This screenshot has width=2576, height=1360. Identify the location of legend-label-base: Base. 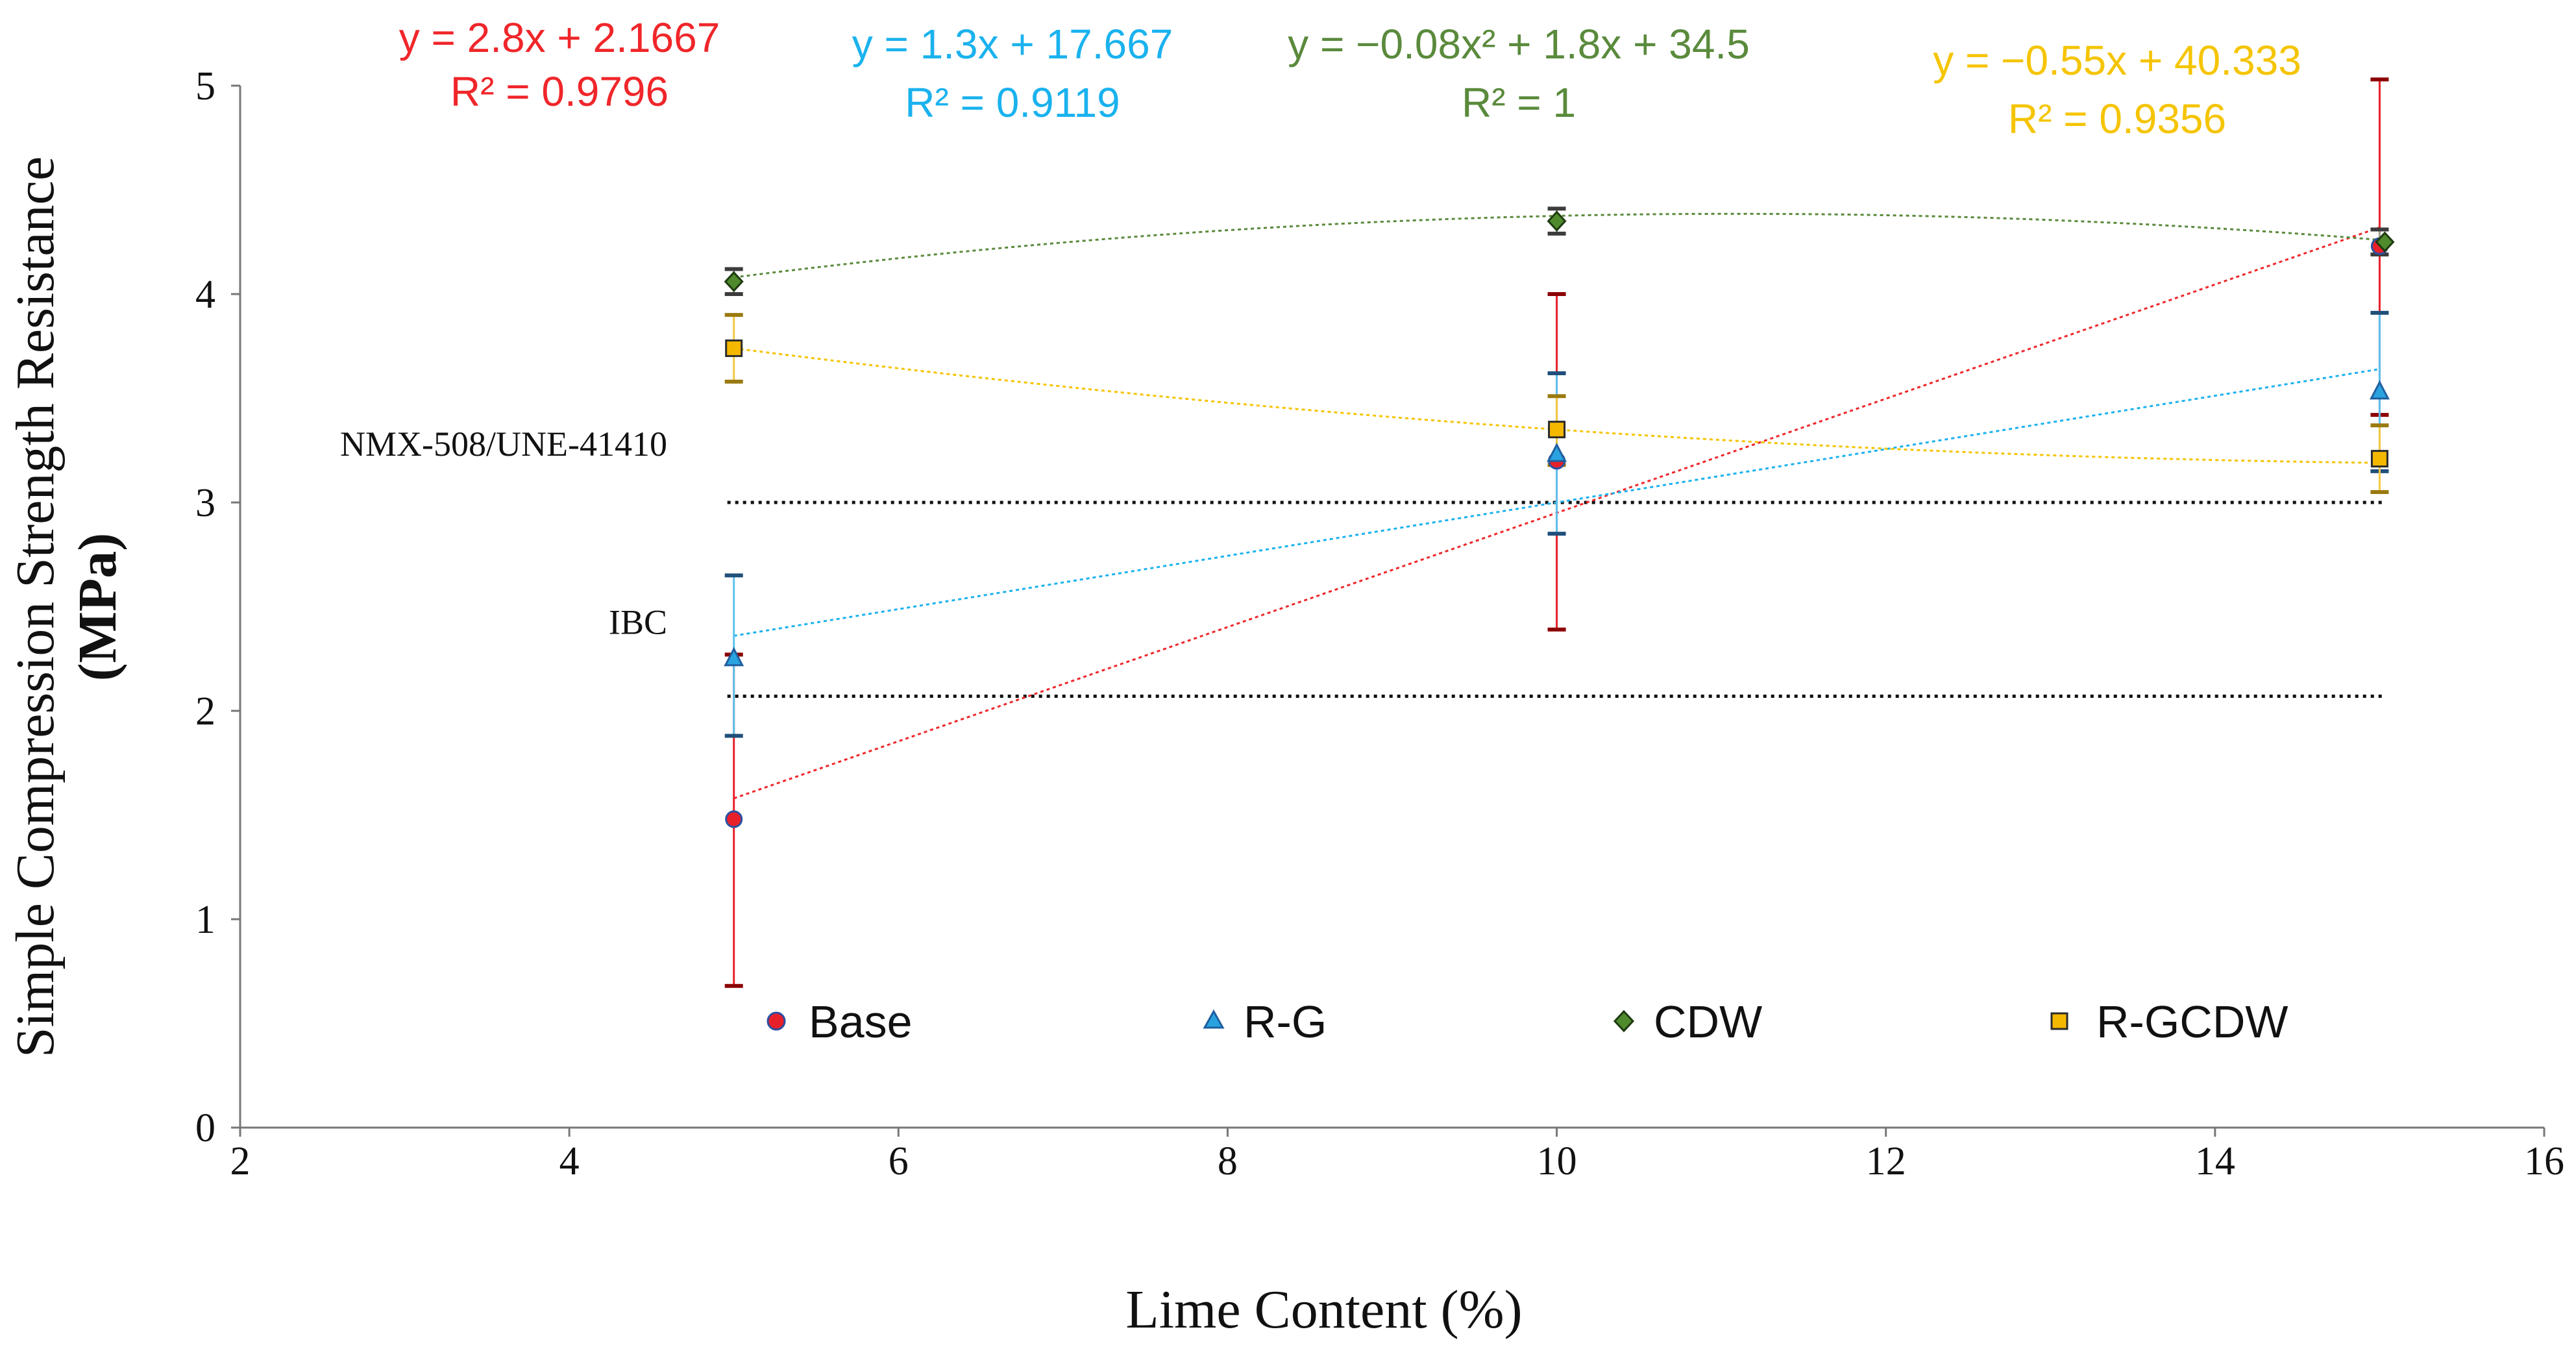
(861, 1021).